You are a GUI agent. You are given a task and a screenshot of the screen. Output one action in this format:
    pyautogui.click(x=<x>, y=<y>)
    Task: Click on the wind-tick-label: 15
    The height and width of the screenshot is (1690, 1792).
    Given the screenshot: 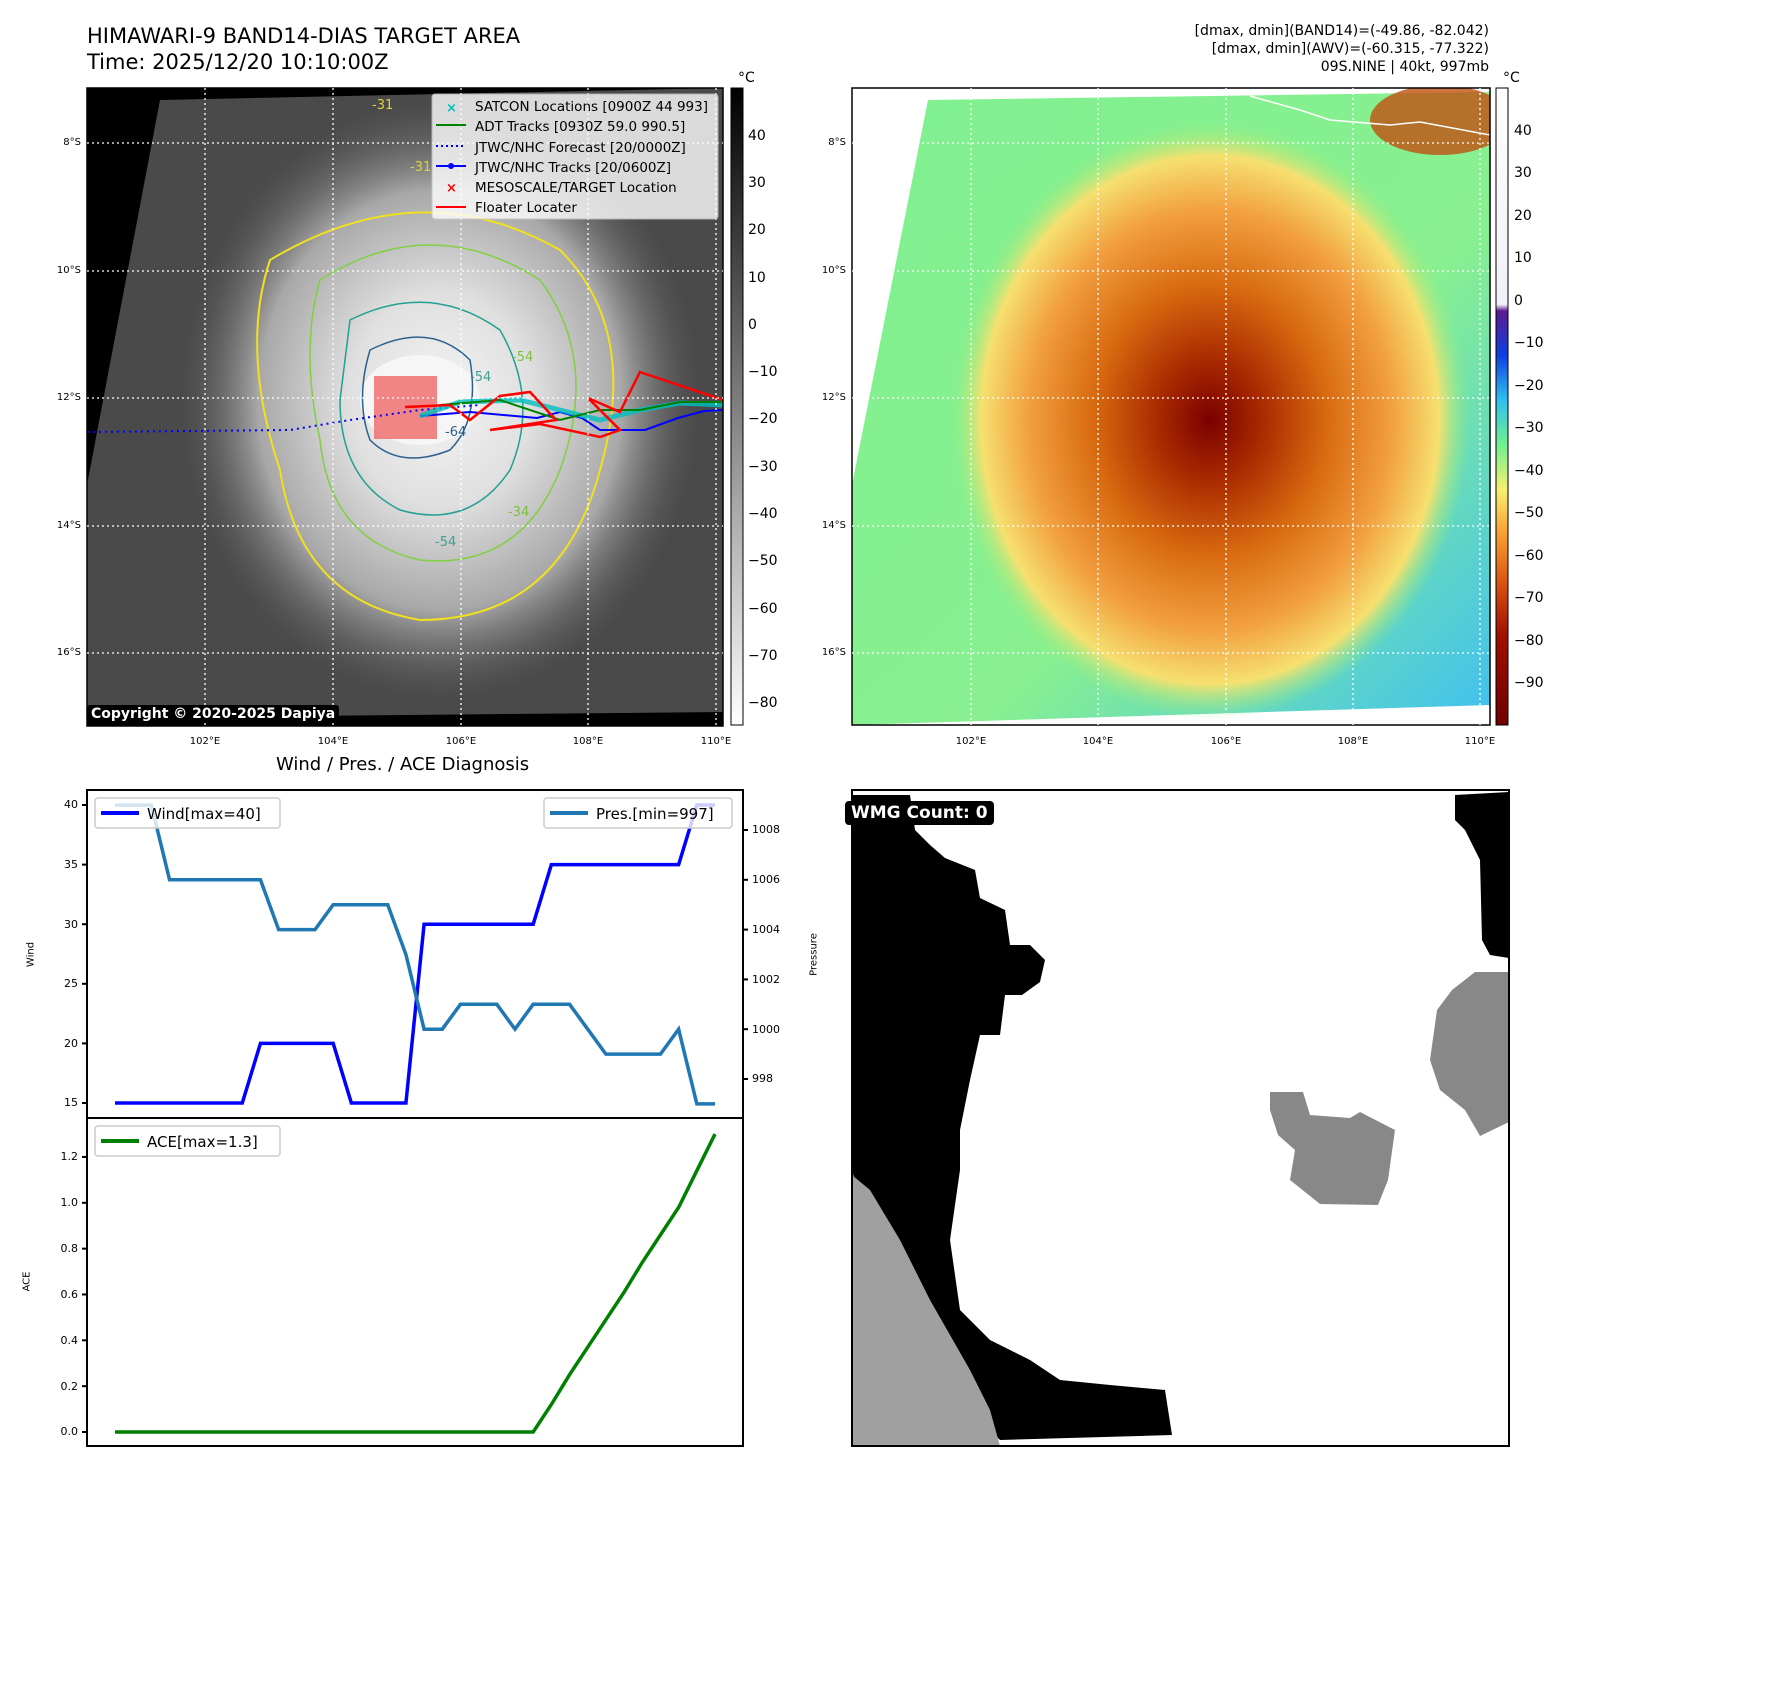 What is the action you would take?
    pyautogui.click(x=71, y=1103)
    